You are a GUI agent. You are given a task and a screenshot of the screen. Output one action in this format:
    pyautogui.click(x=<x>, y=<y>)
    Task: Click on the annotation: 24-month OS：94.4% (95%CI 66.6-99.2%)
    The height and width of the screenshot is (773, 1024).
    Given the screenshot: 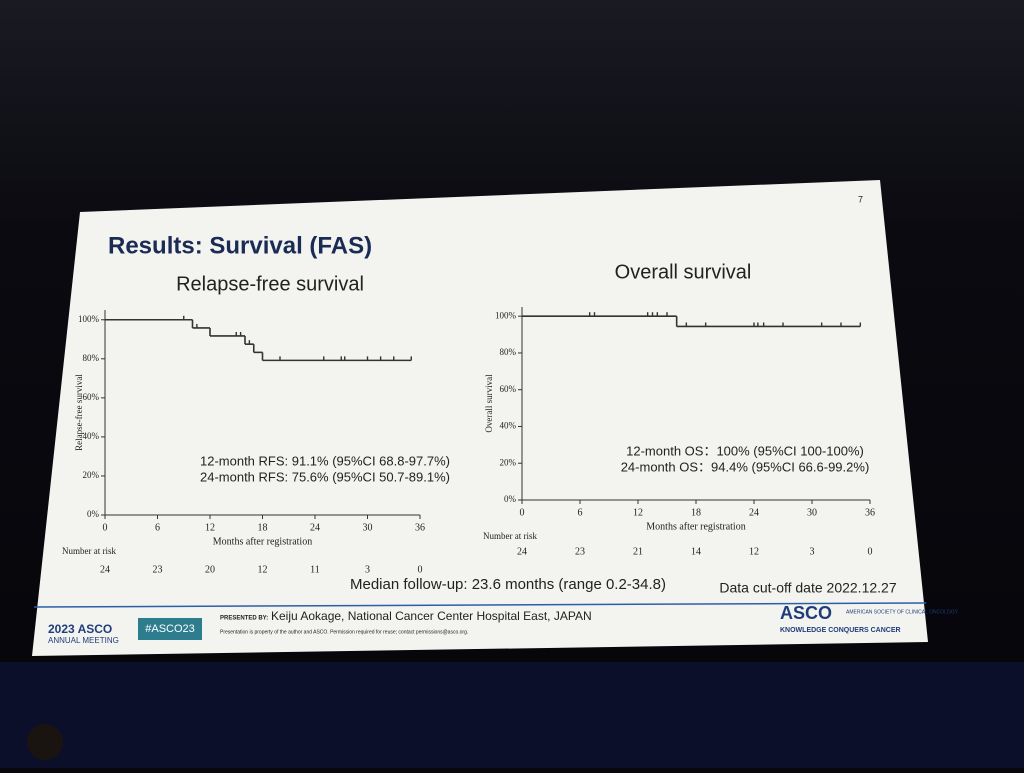 What is the action you would take?
    pyautogui.click(x=745, y=466)
    